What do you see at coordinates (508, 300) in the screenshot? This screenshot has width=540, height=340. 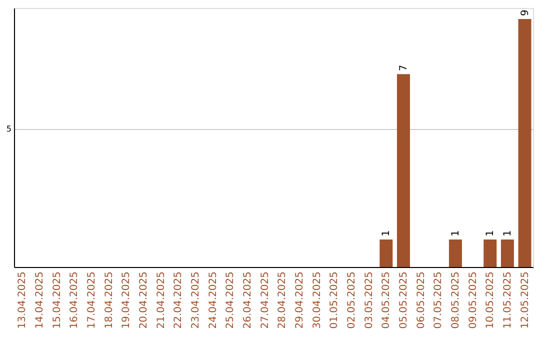 I see `x-tick-label: 11.05.2025` at bounding box center [508, 300].